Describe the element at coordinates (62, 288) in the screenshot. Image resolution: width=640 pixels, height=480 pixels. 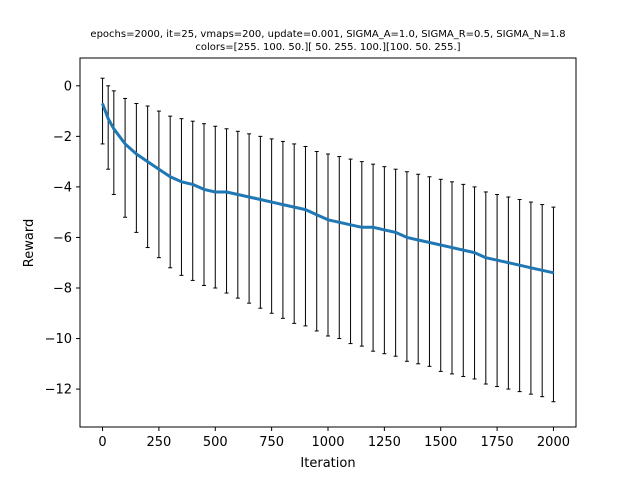
I see `y-tick-label: −8` at that location.